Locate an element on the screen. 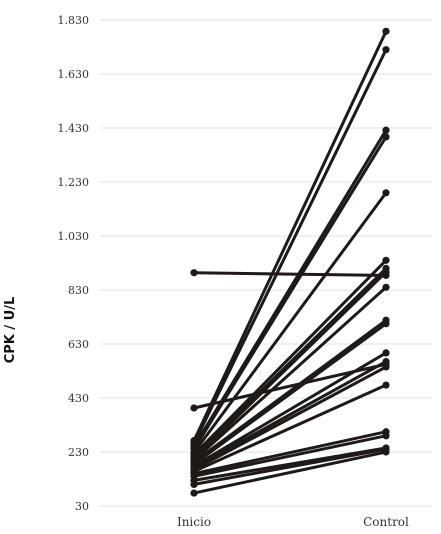  y-tick-label: 1.230 is located at coordinates (74, 182).